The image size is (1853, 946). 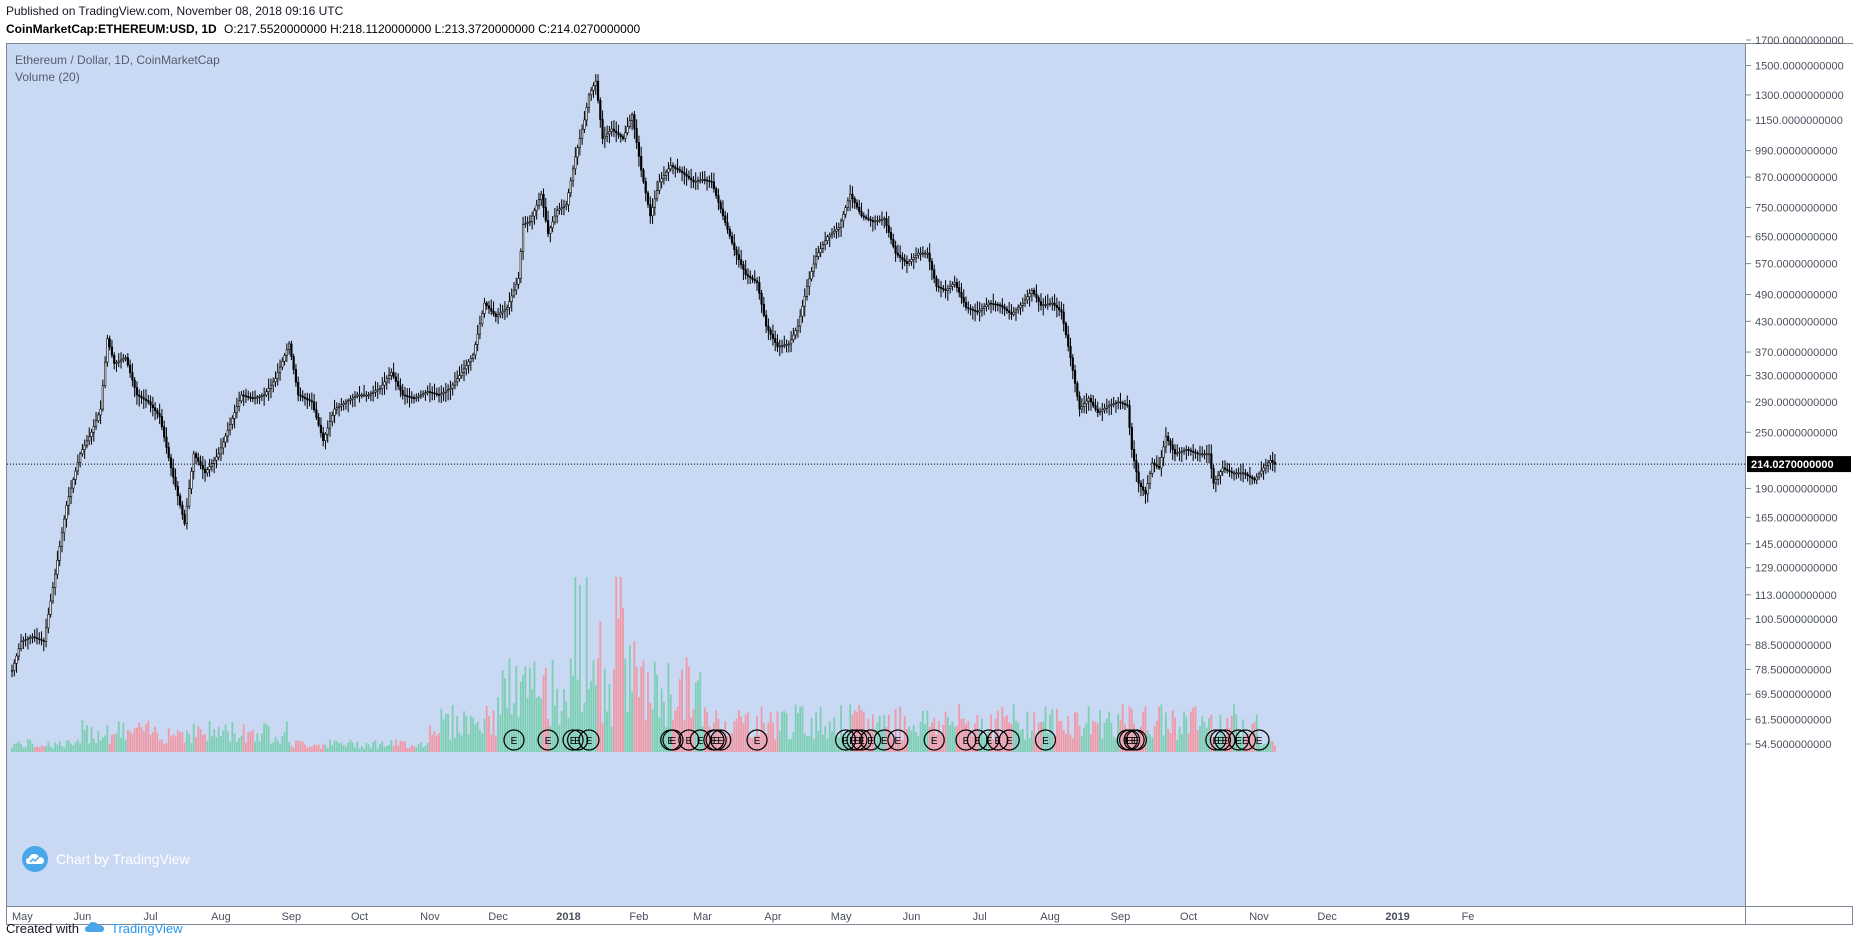 I want to click on footer: Created with TradingView, so click(x=94, y=928).